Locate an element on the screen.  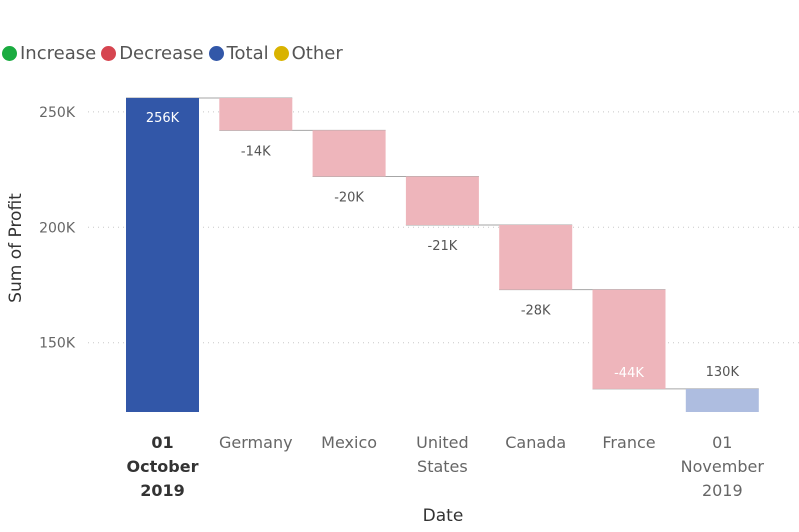
x-category-line: October is located at coordinates (163, 466).